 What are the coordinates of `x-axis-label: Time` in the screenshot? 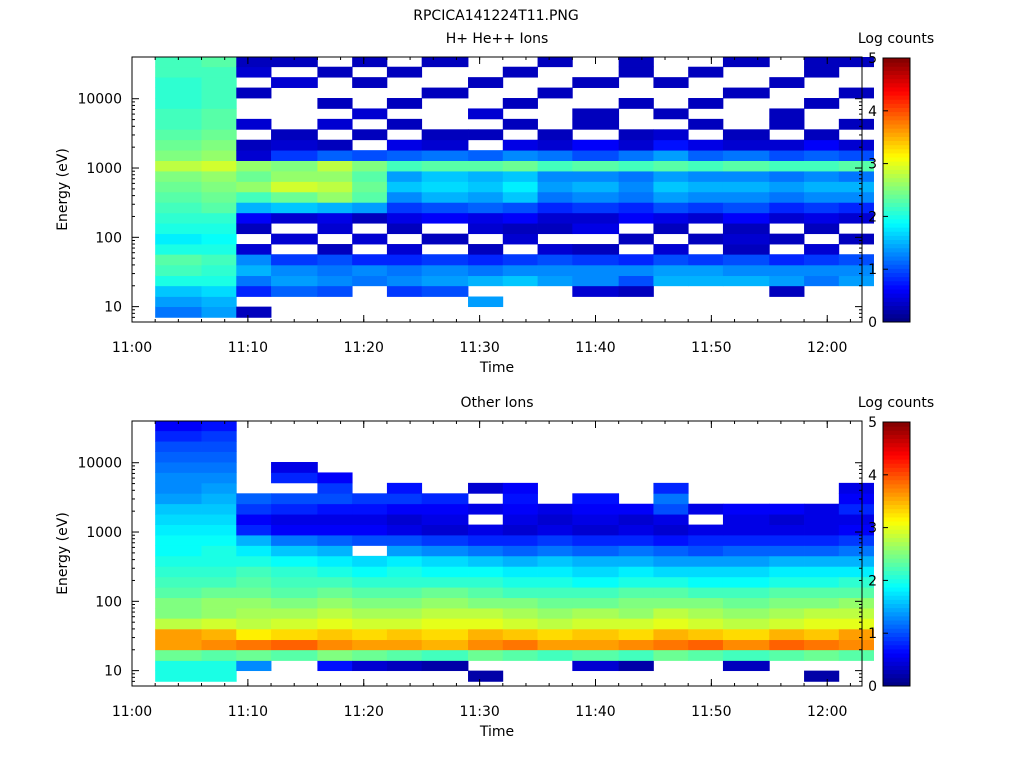 It's located at (496, 368).